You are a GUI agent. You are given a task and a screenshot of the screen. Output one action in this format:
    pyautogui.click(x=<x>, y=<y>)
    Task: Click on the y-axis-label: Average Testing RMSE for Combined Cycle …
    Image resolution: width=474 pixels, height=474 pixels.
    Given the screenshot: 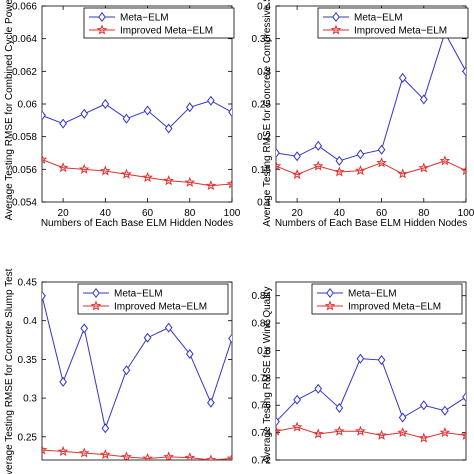 What is the action you would take?
    pyautogui.click(x=9, y=110)
    